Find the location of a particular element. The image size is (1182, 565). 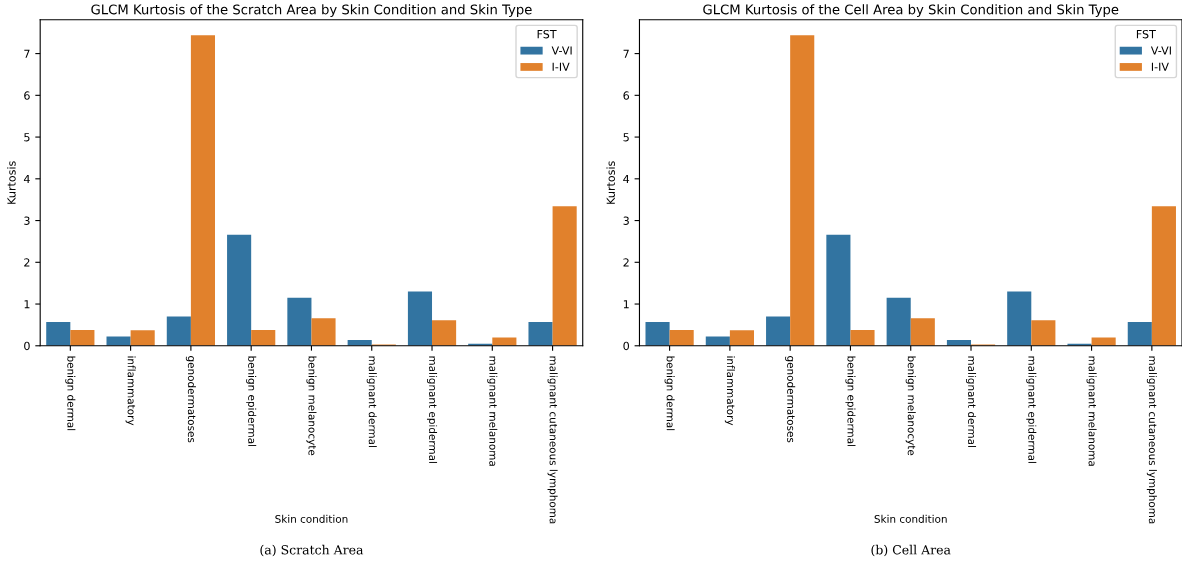

text: (a) Scratch Area is located at coordinates (312, 550).